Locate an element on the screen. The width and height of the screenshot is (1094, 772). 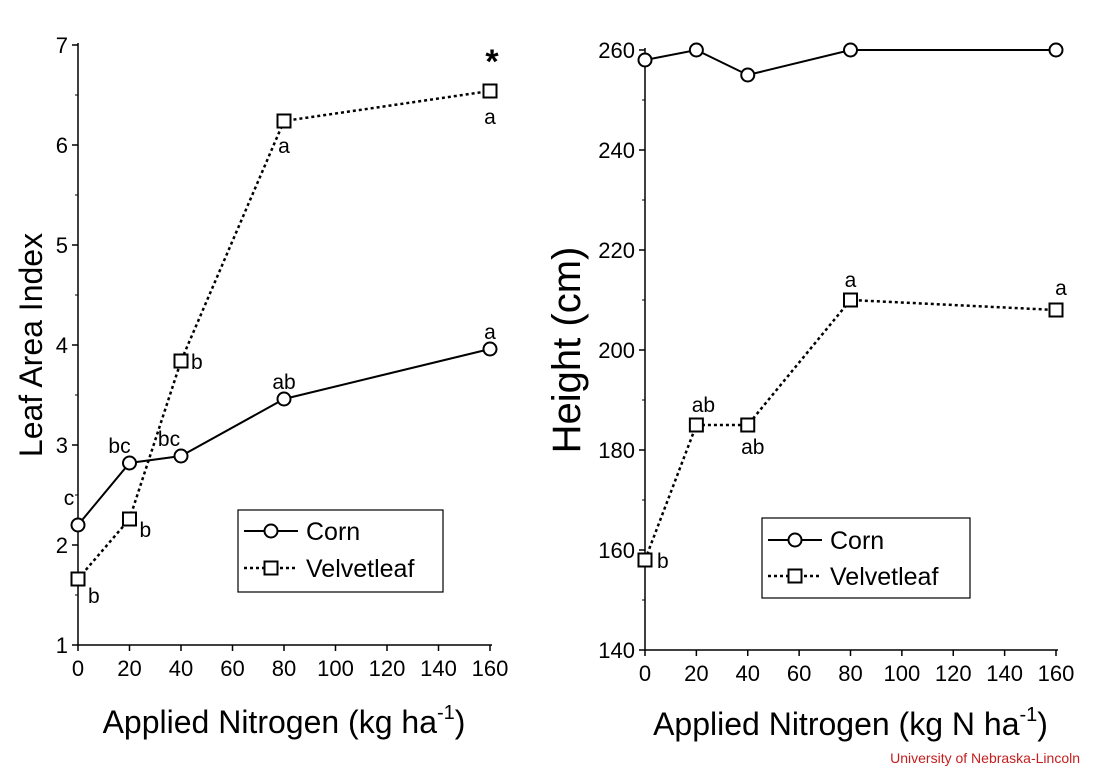
x-axis-title: Applied Nitrogen (kg ha-1) is located at coordinates (284, 721).